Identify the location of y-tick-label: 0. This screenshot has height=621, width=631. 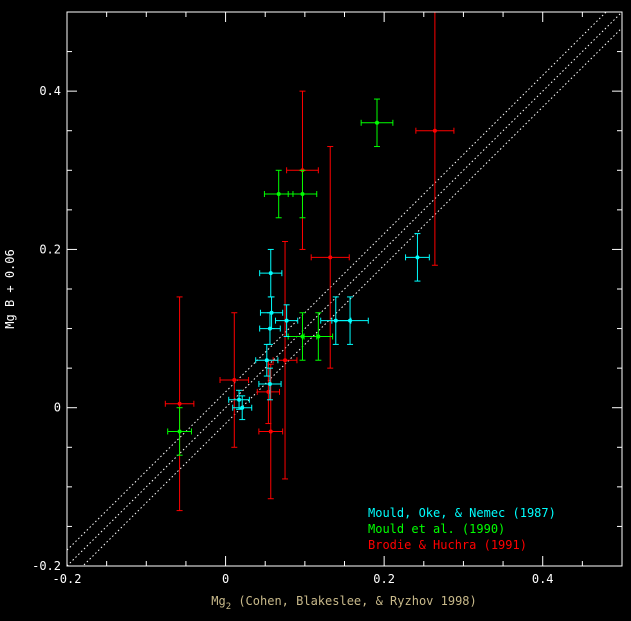
(57, 408).